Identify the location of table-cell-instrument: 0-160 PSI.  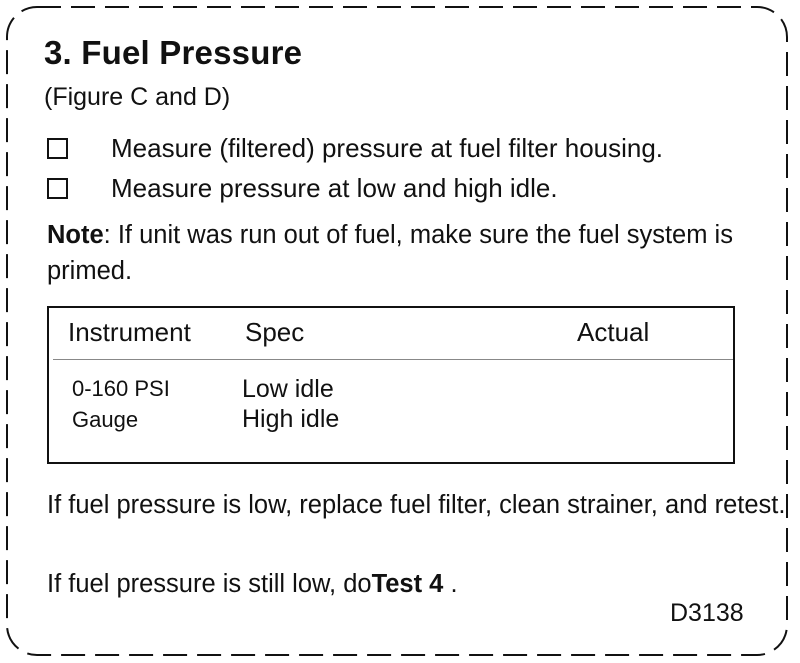
(121, 388).